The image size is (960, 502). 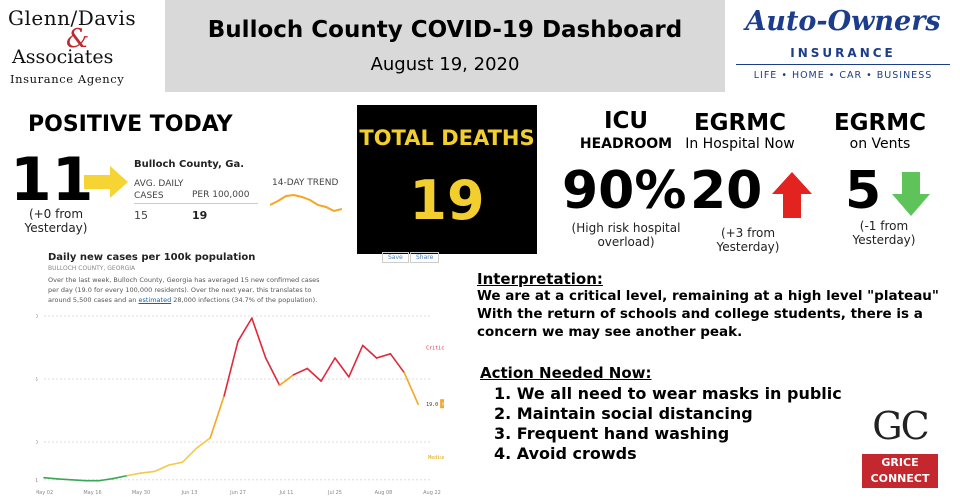 I want to click on logo-divider, so click(x=843, y=64).